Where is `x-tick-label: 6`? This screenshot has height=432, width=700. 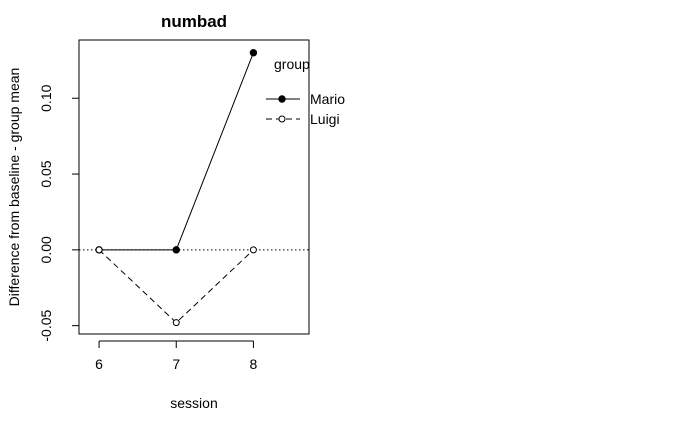 x-tick-label: 6 is located at coordinates (99, 364).